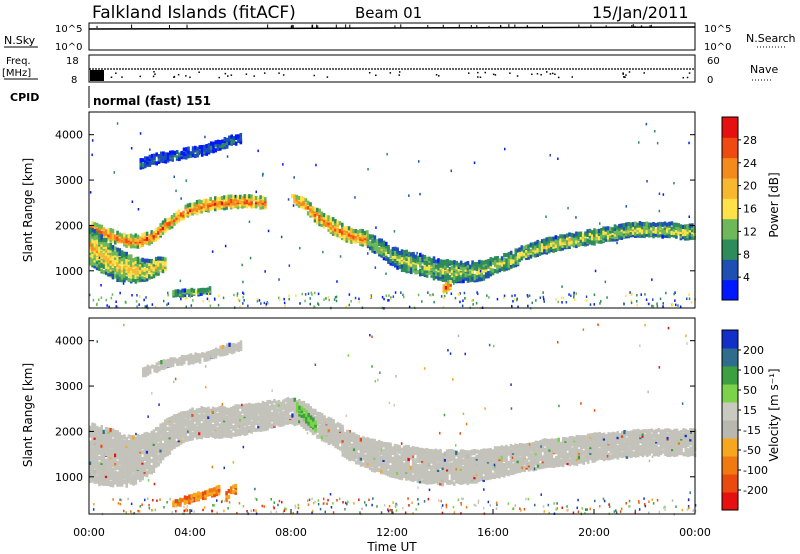 This screenshot has width=800, height=554. Describe the element at coordinates (20, 40) in the screenshot. I see `nsky-label: N.Sky` at that location.